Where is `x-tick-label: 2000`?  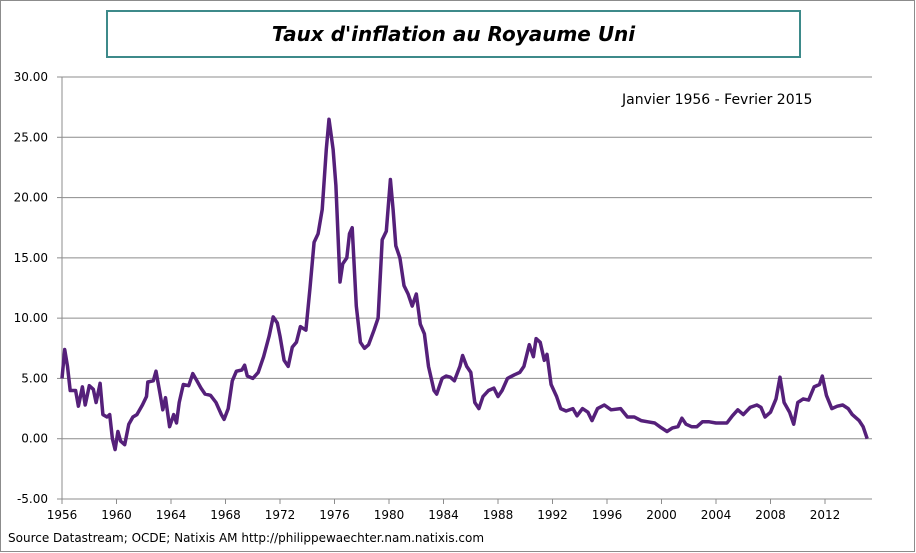 x-tick-label: 2000 is located at coordinates (661, 515).